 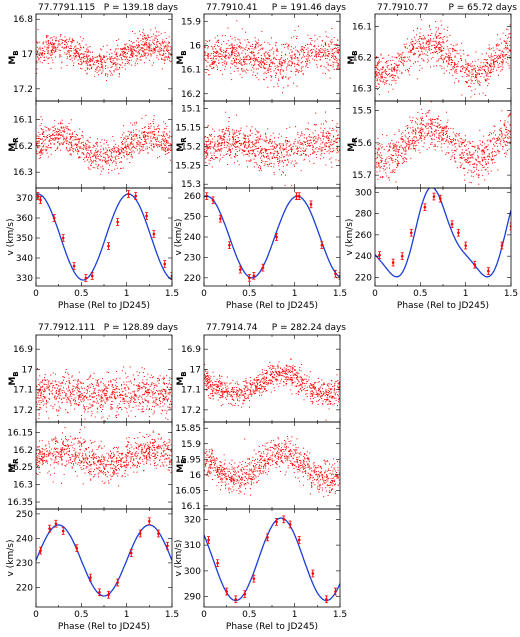 What do you see at coordinates (23, 173) in the screenshot?
I see `y-tick-label: 16.3` at bounding box center [23, 173].